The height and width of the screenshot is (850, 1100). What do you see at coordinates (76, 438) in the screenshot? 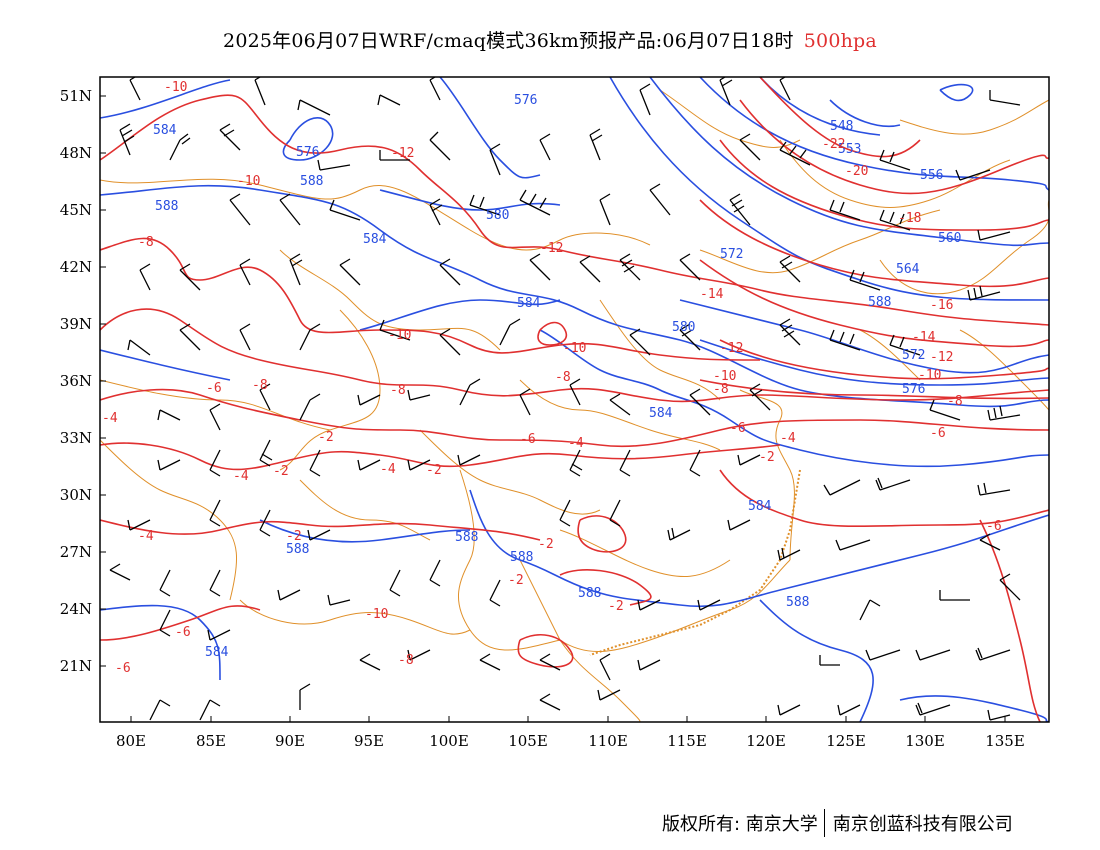
I see `y-tick-label: 33N` at bounding box center [76, 438].